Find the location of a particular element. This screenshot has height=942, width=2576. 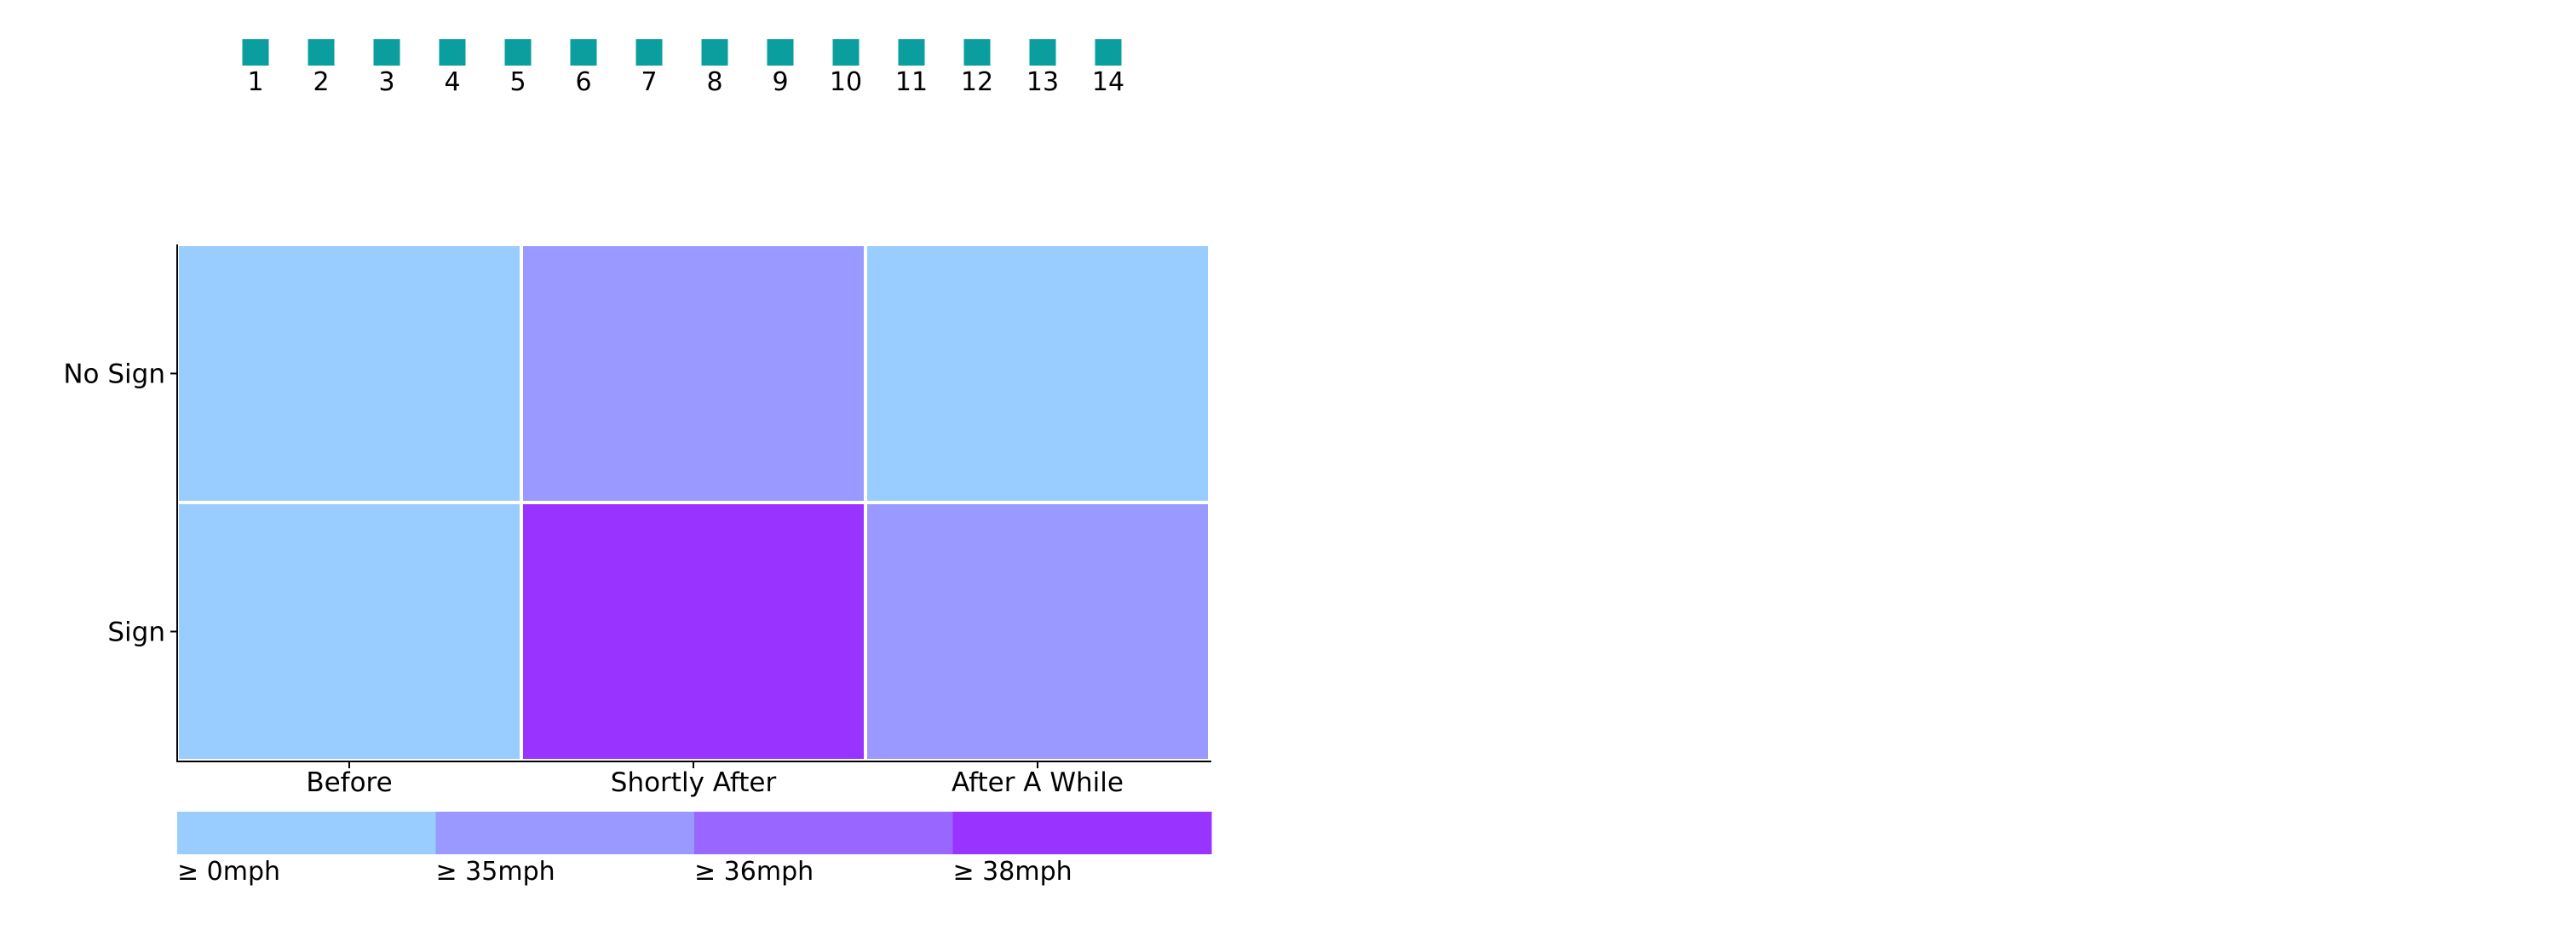

color-legend: ≥ 0mph ≥ 35mph ≥ 36mph ≥ 38mph is located at coordinates (695, 849).